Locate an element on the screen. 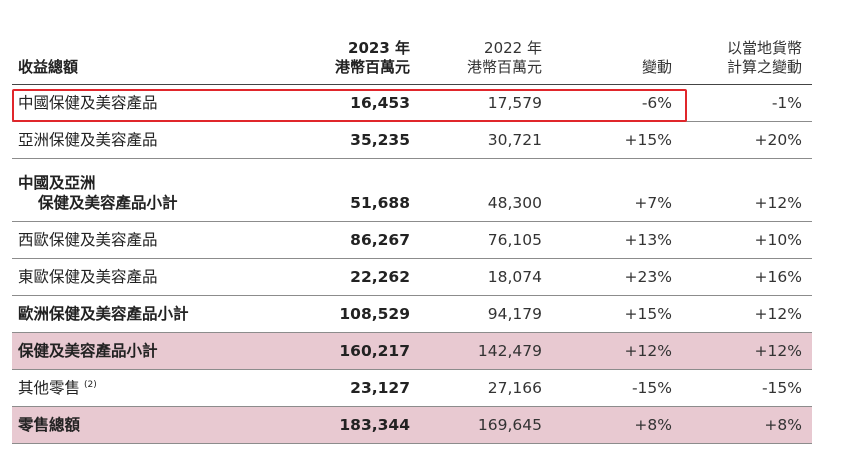 The image size is (850, 475). table-row-subtotal: 歐洲保健及美容產品小計 108,529 94,179 +15% +12% is located at coordinates (412, 314).